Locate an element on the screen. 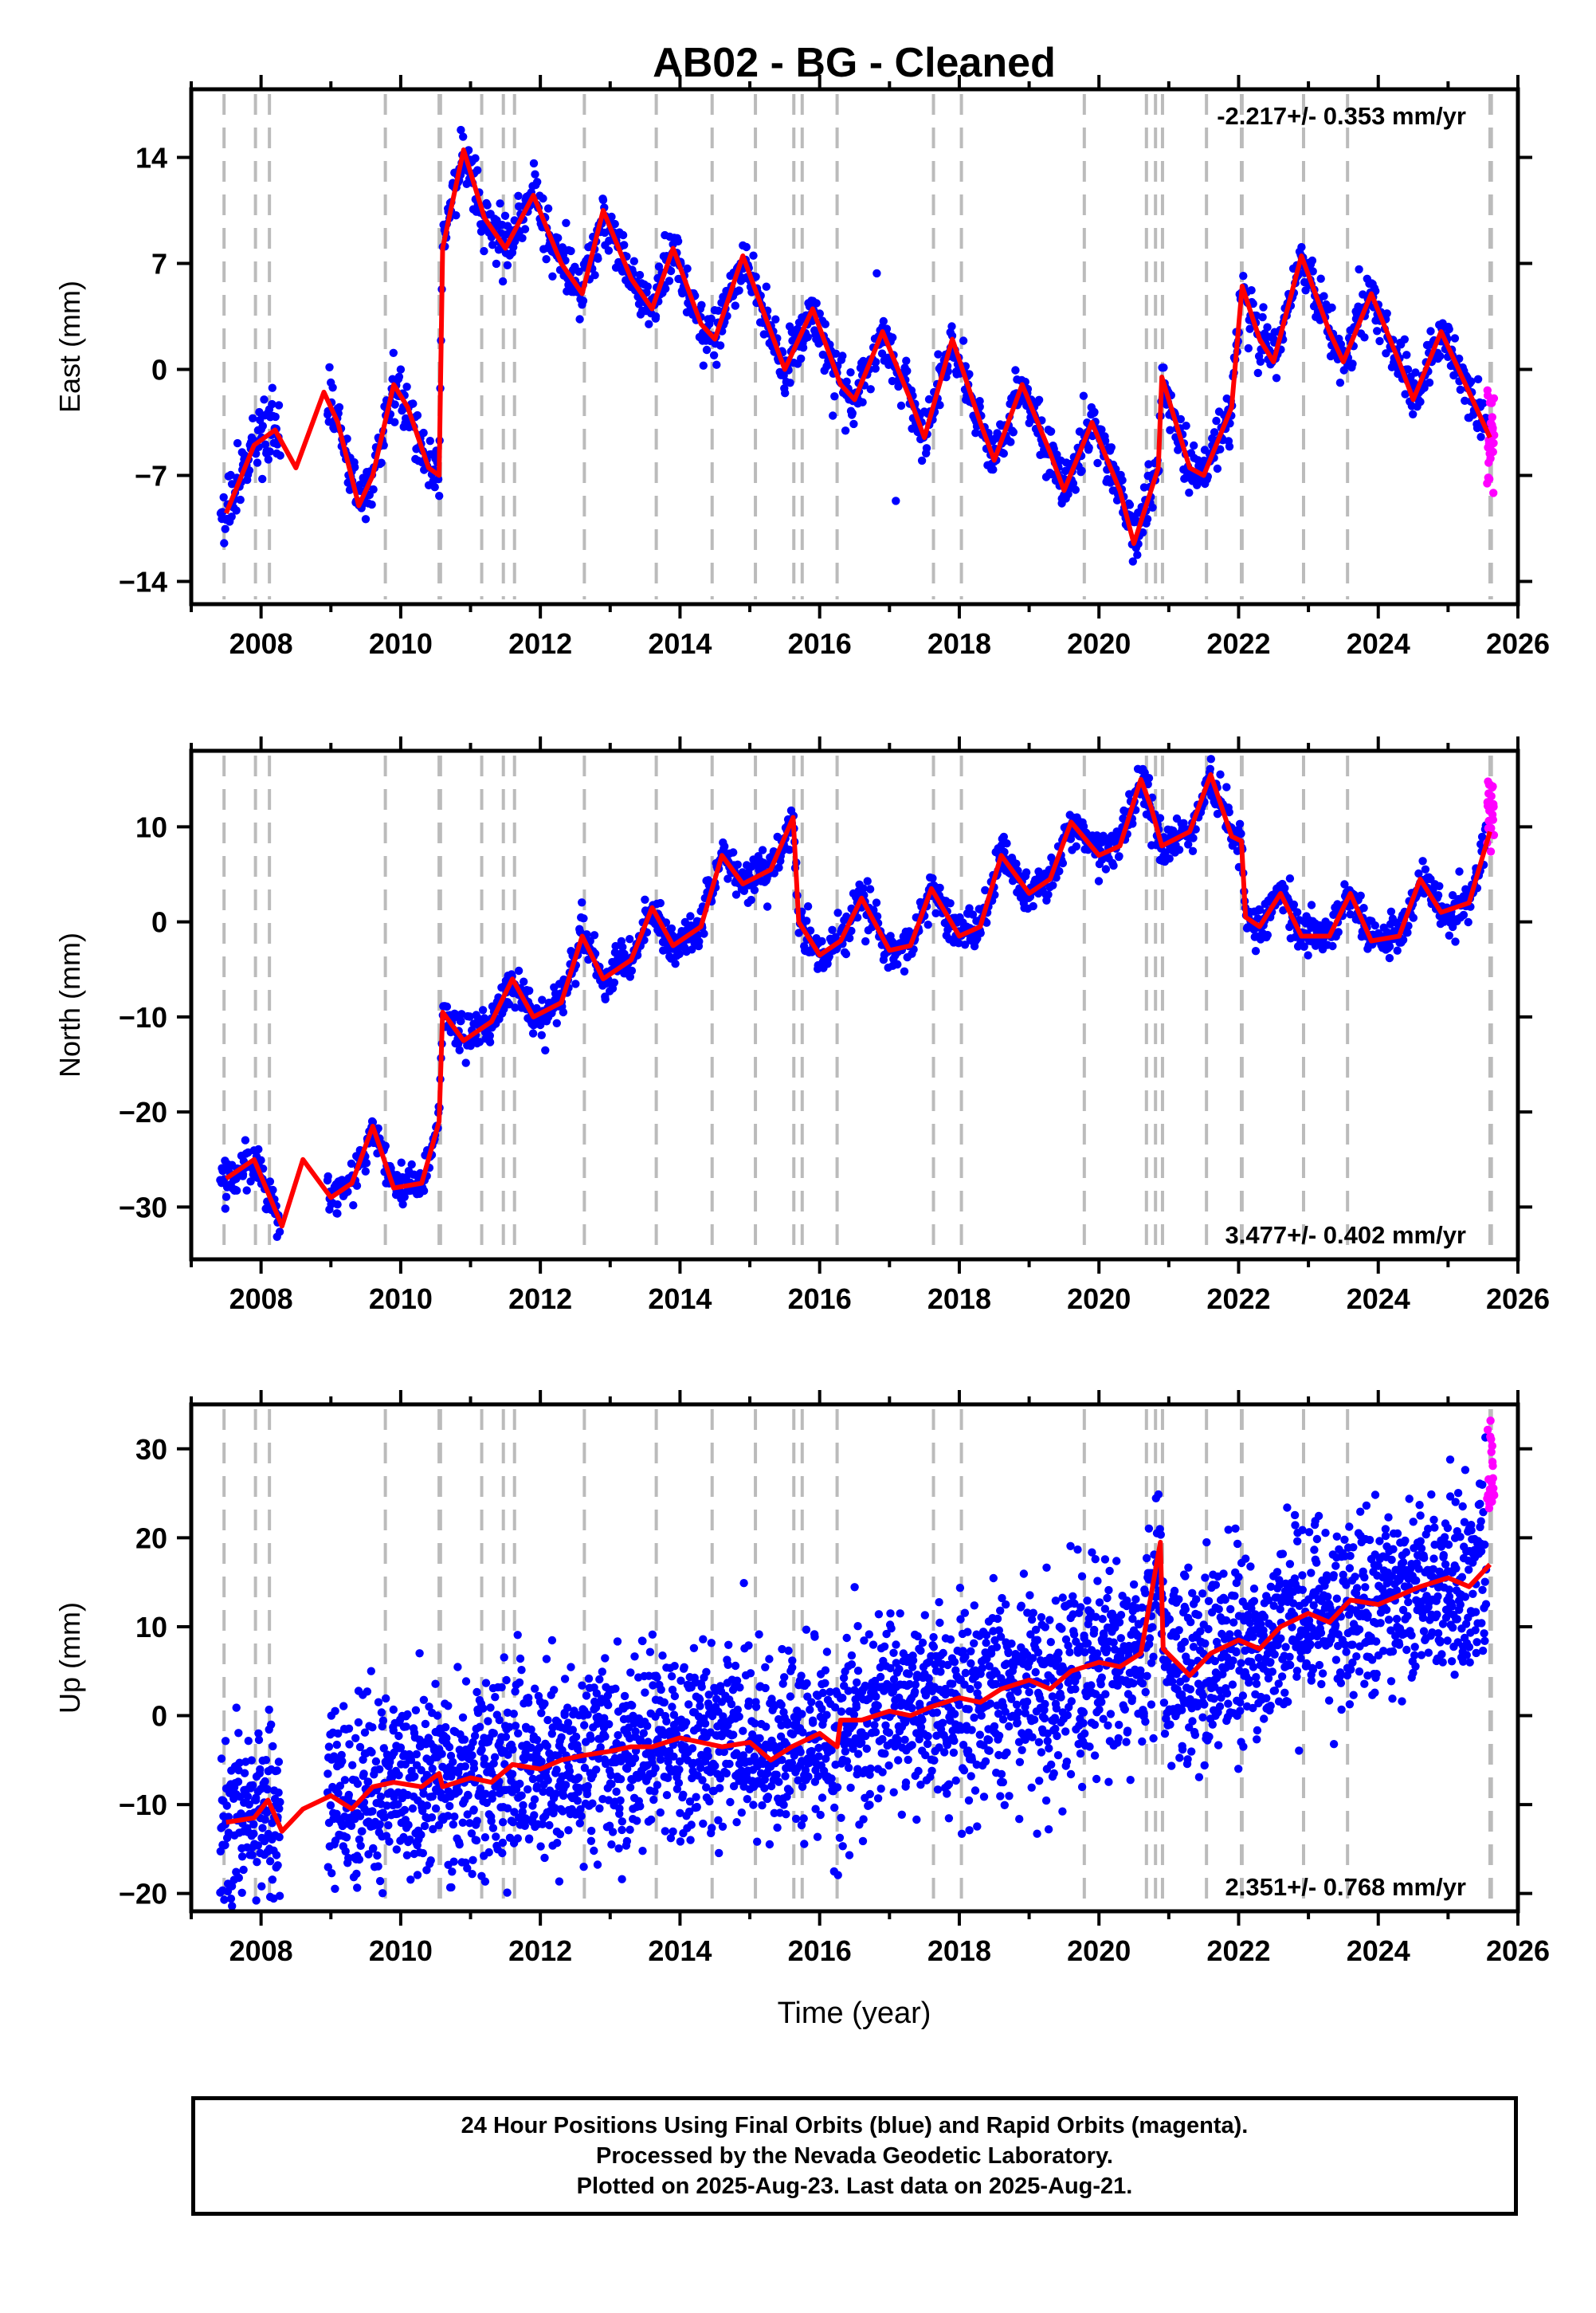 The image size is (1596, 2313). y-tick-label: 7 is located at coordinates (159, 264).